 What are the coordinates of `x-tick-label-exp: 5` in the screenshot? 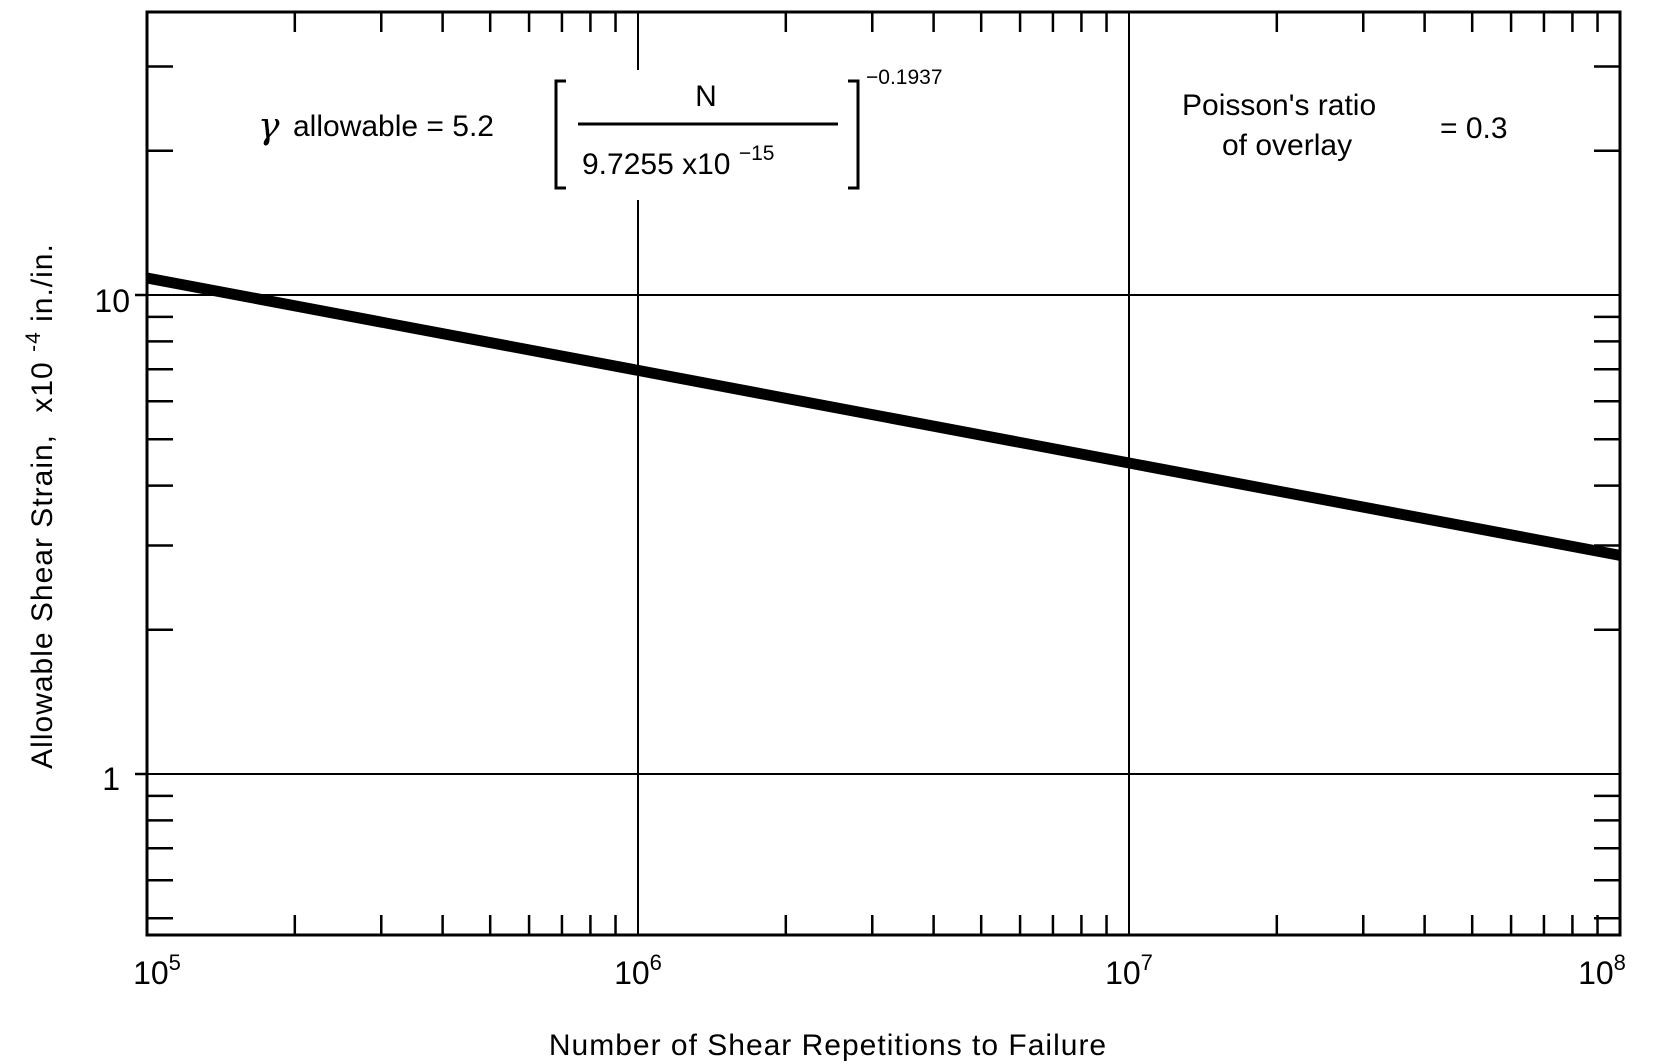 It's located at (175, 962).